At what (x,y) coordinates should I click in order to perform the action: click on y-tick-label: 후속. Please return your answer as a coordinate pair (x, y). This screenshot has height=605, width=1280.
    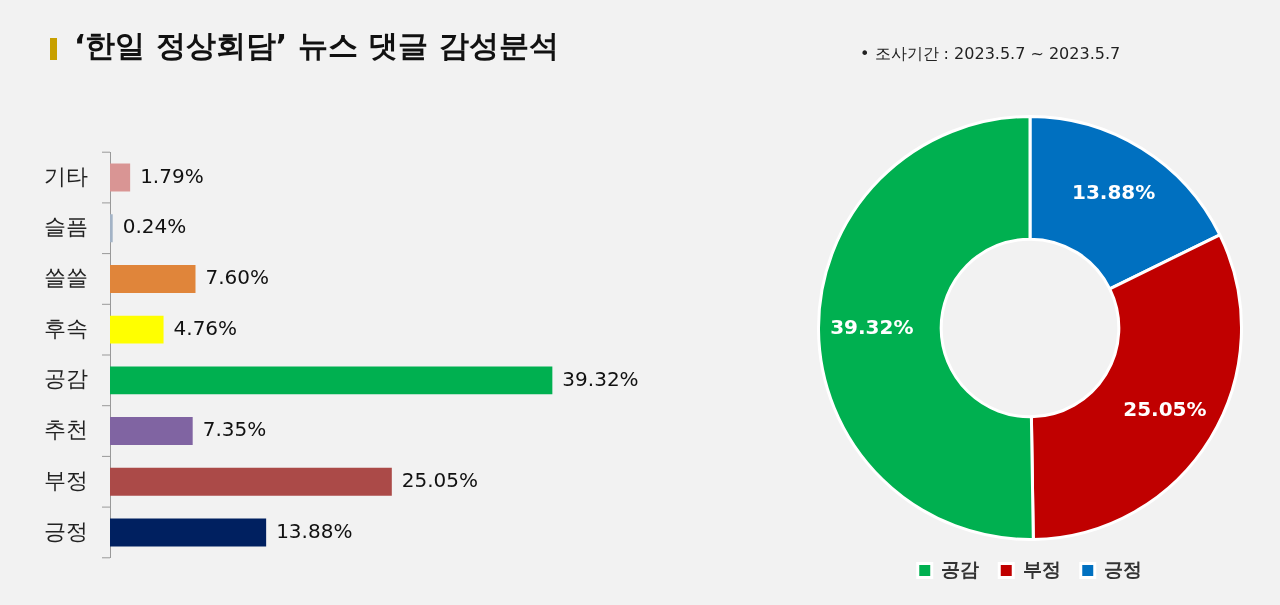
    Looking at the image, I should click on (66, 328).